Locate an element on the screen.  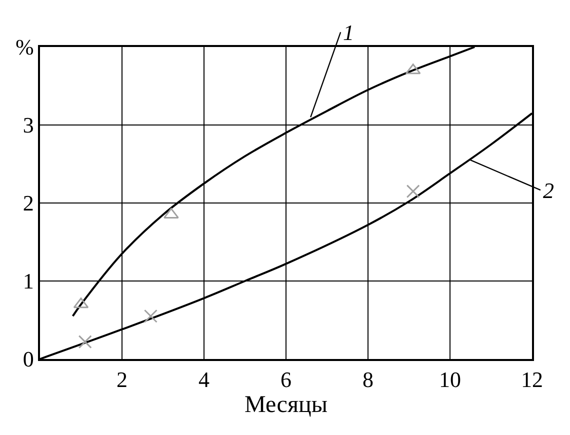
x-tick-label: 12 is located at coordinates (532, 379).